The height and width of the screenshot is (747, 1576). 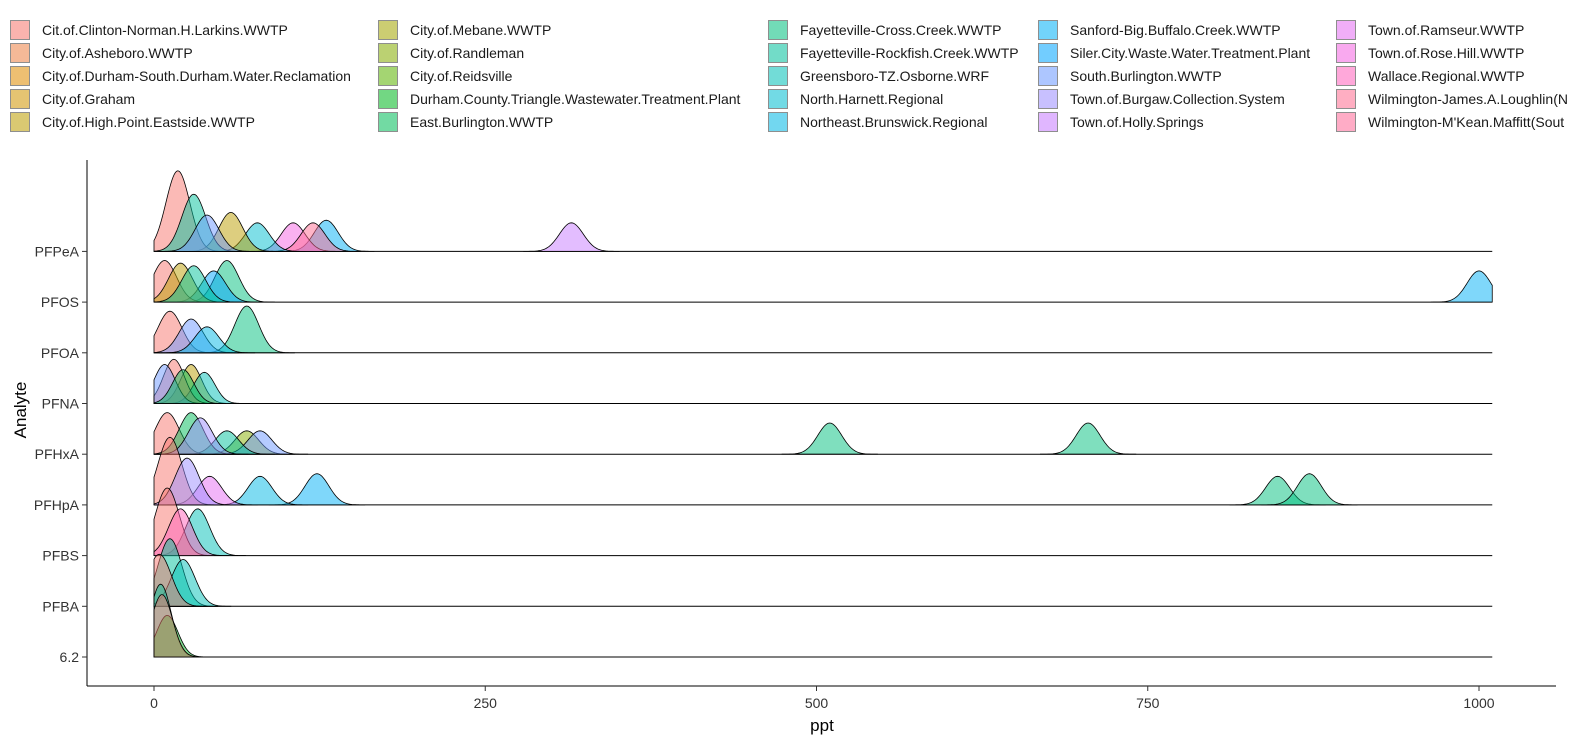 What do you see at coordinates (1177, 99) in the screenshot?
I see `legend-label: Town.of.Burgaw.Collection.System` at bounding box center [1177, 99].